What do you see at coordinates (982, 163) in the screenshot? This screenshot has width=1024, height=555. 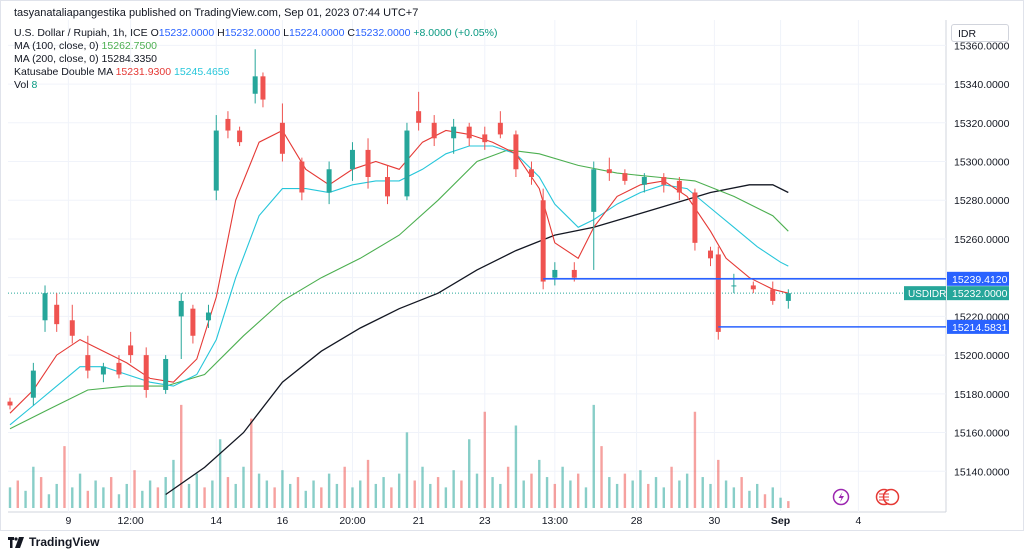 I see `y-tick-label: 15300.0000` at bounding box center [982, 163].